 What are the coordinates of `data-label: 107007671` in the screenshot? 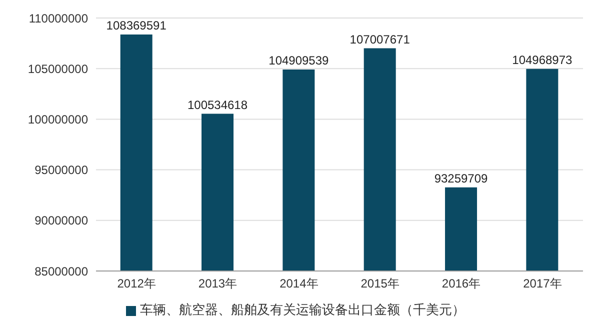 It's located at (380, 39).